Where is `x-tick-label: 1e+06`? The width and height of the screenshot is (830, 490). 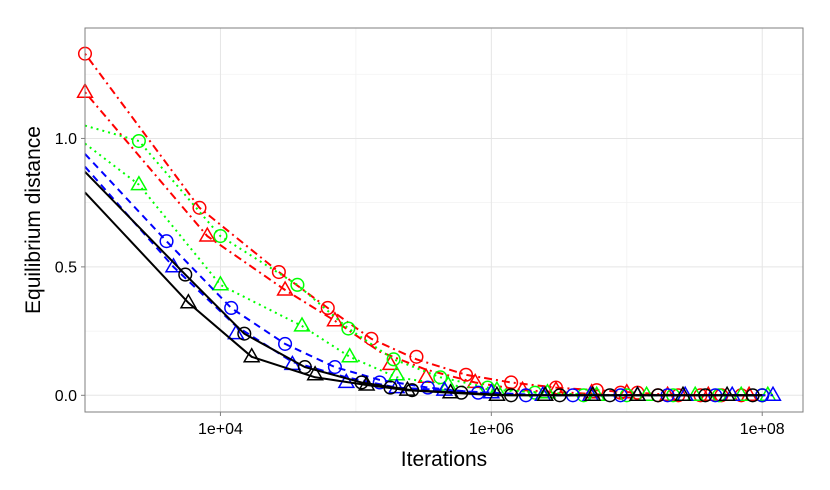
x-tick-label: 1e+06 is located at coordinates (491, 429).